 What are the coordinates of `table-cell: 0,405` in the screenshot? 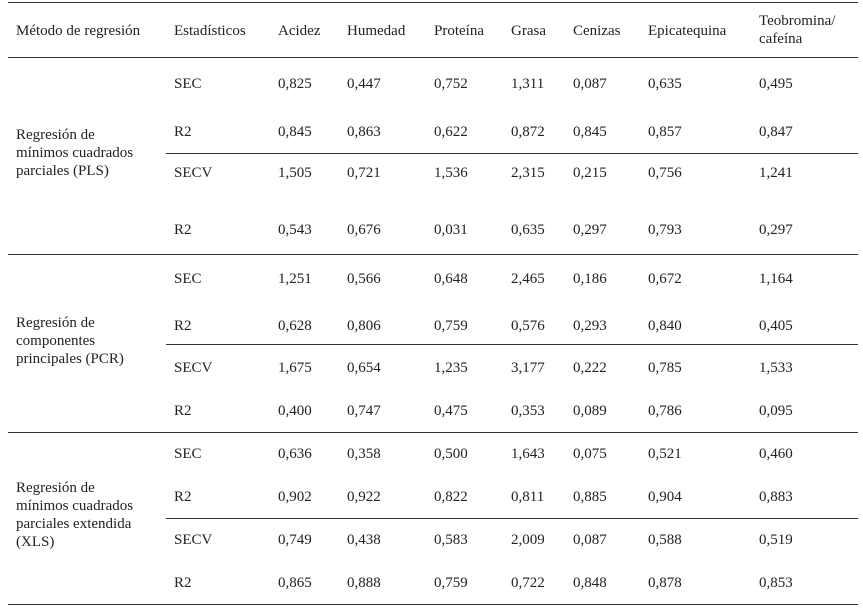 It's located at (776, 326).